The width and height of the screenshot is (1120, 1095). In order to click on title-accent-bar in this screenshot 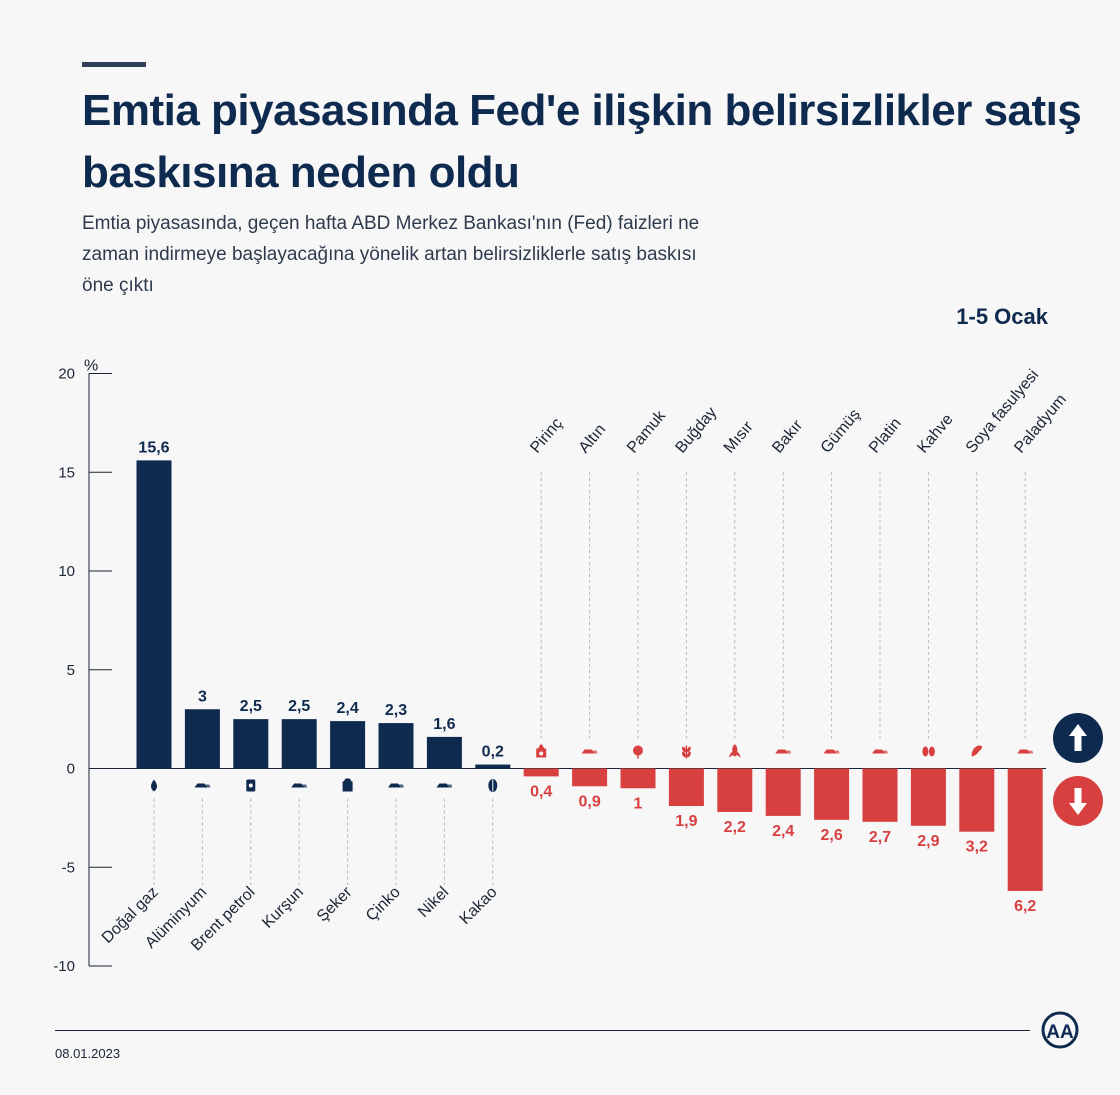, I will do `click(114, 64)`.